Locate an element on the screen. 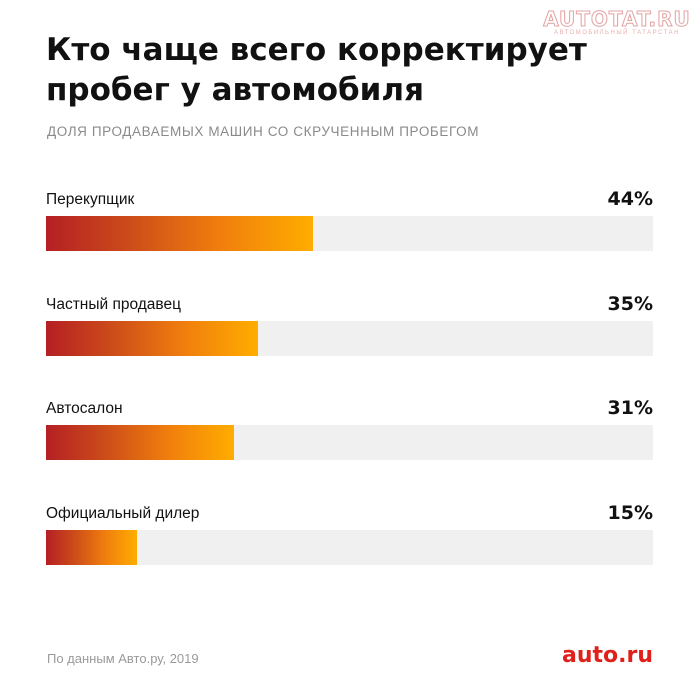 Image resolution: width=700 pixels, height=700 pixels. watermark-sub-text: АВТОМОБИЛЬНЫЙ ТАТАРСТАН is located at coordinates (617, 33).